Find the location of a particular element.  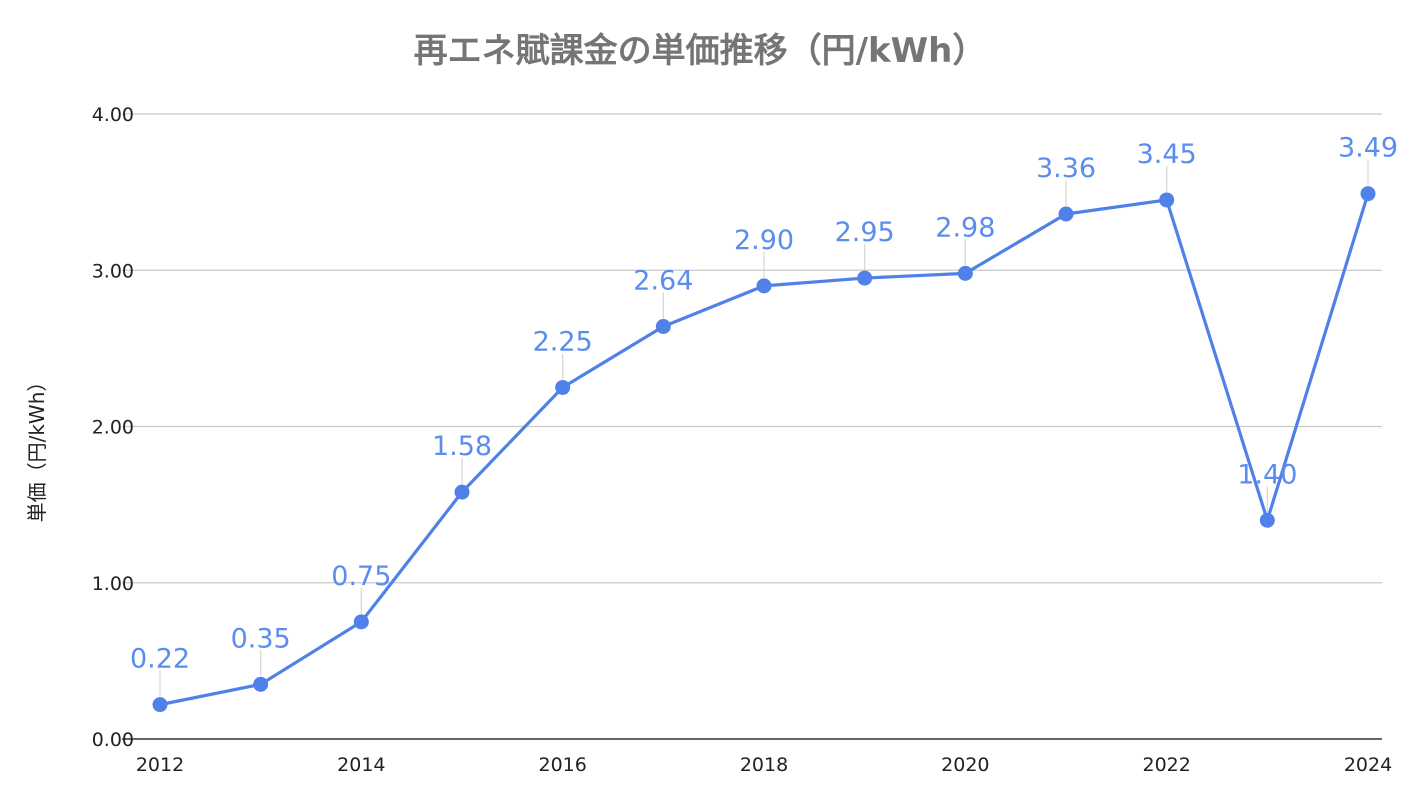

chart-title: 再エネ賦課金の単価推移（円/kWh） is located at coordinates (700, 51).